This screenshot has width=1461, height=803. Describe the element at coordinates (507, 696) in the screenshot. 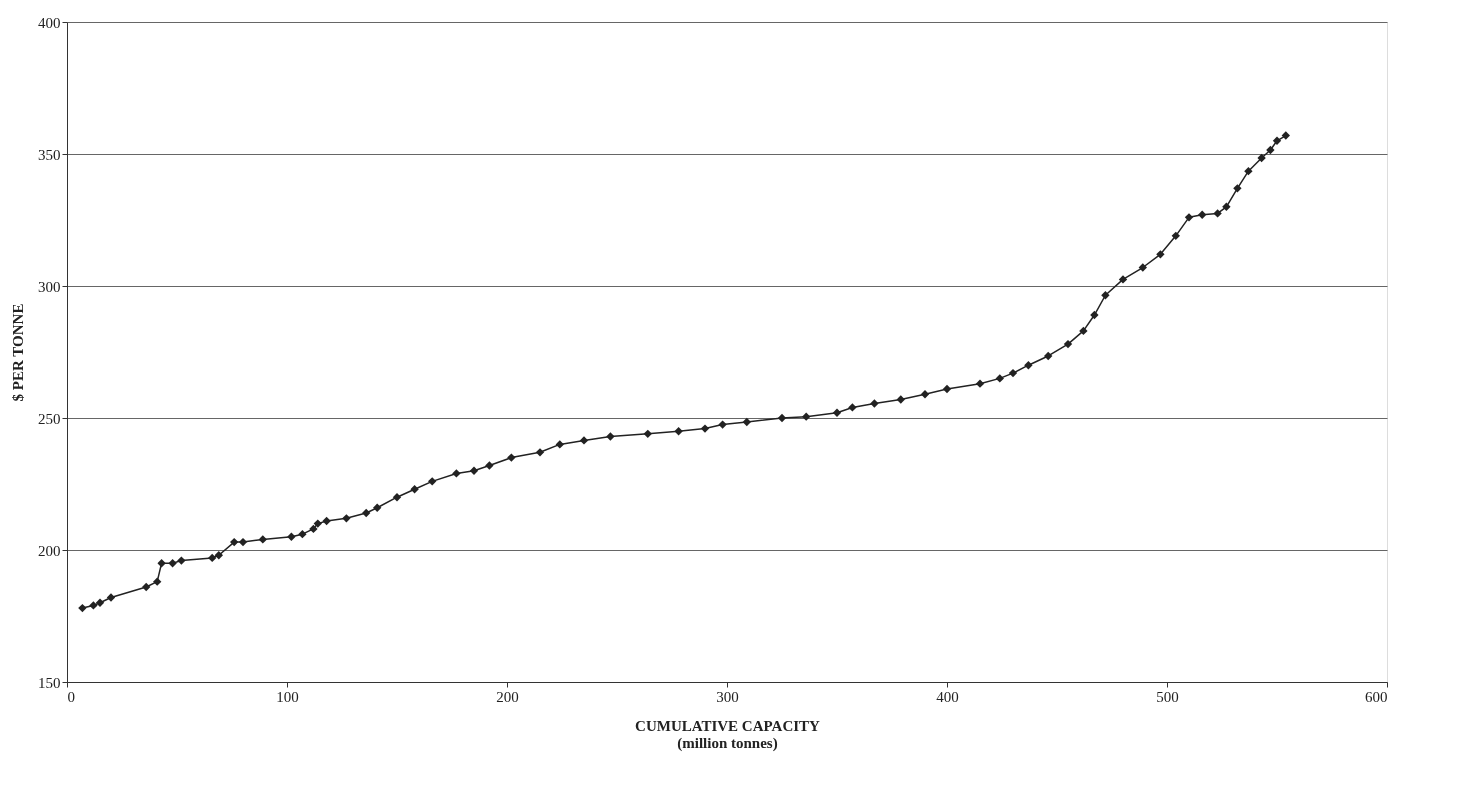

I see `x-tick-label: 200` at that location.